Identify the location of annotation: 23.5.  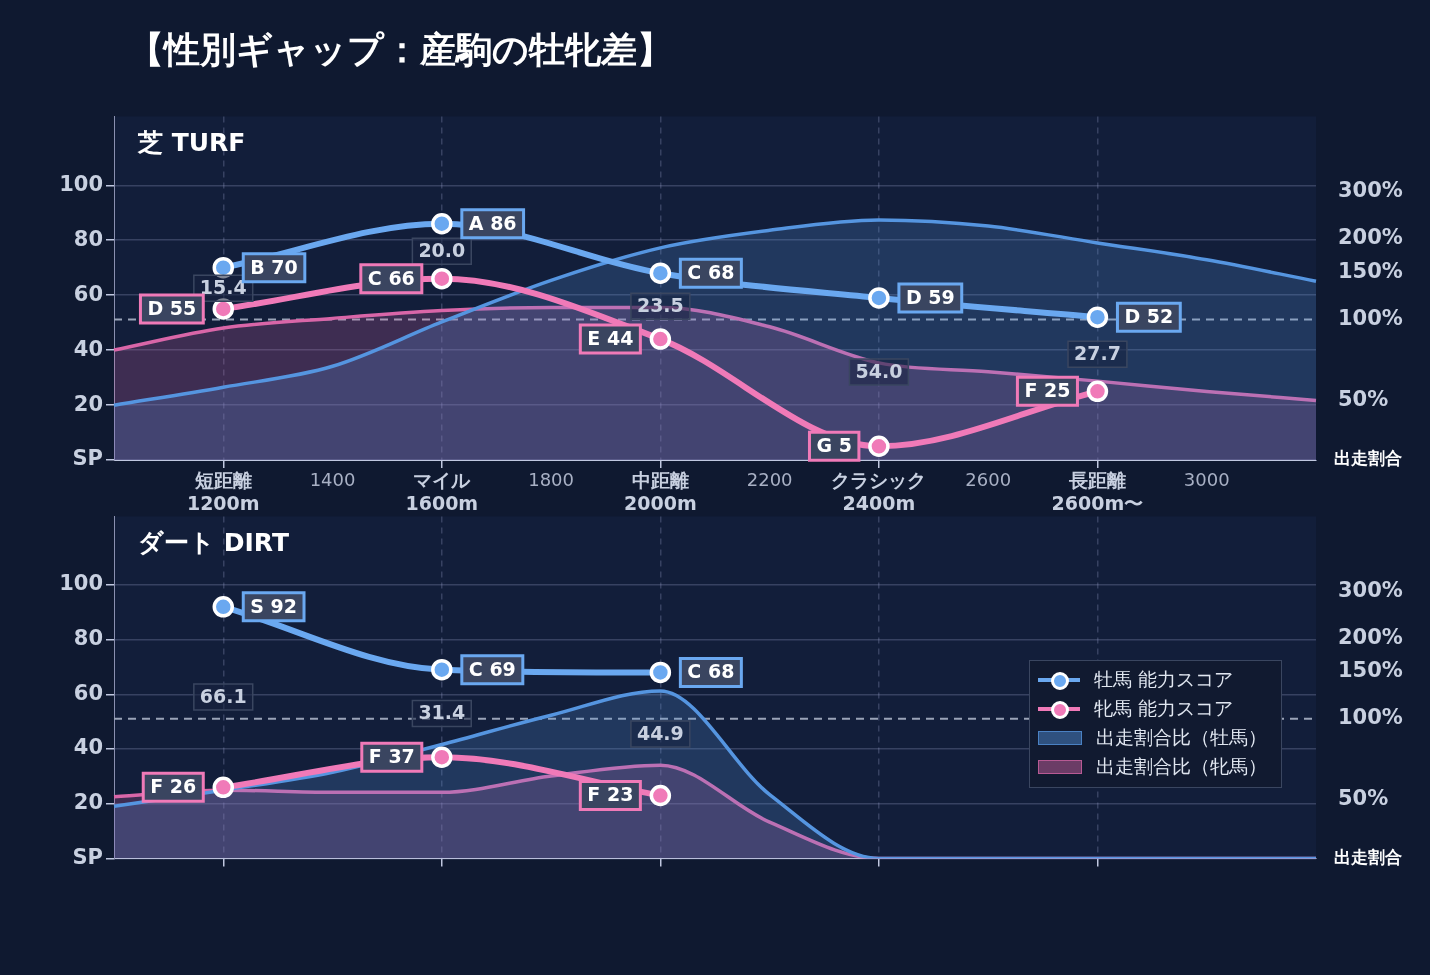
(660, 305).